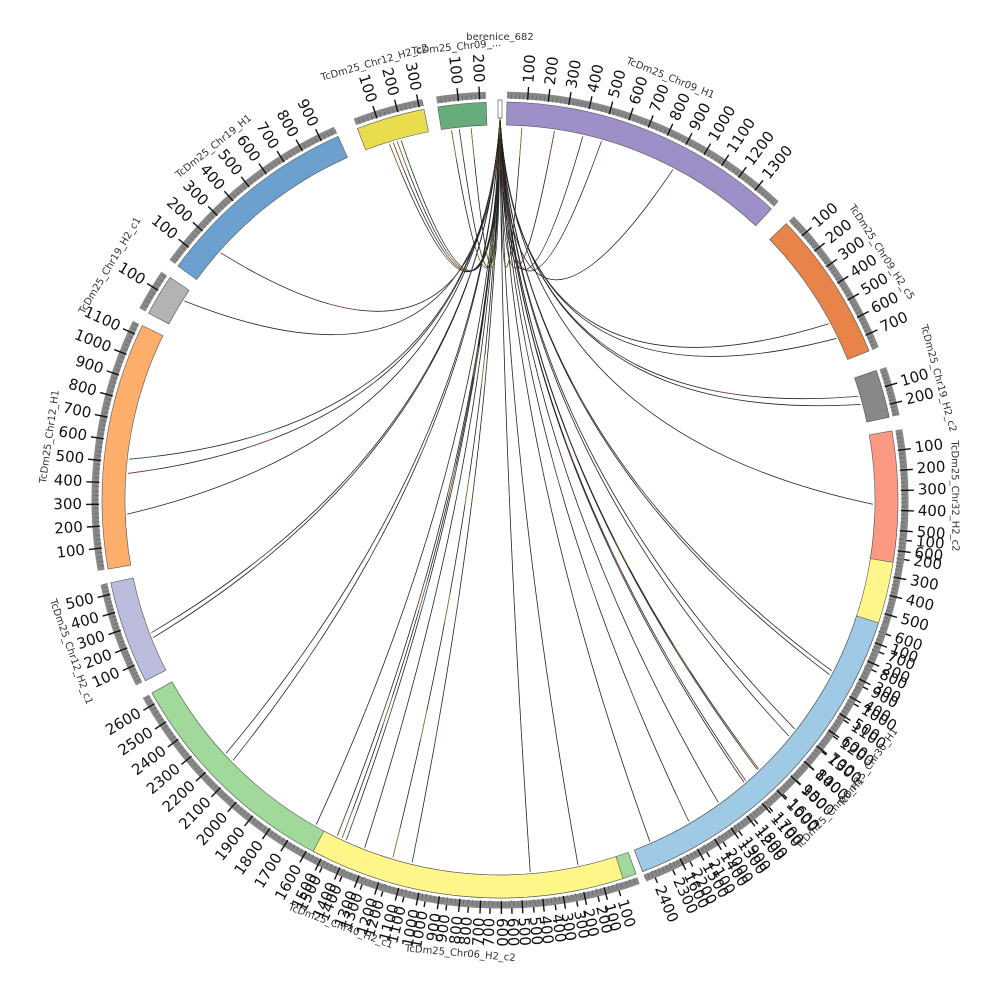 Image resolution: width=1000 pixels, height=1000 pixels. I want to click on link-chr19_h2_c2, so click(680, 262).